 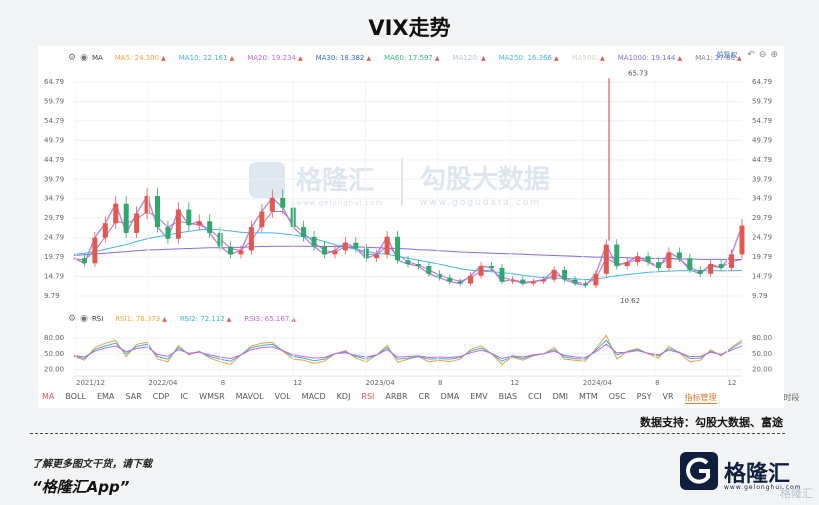 I want to click on adjust-toggle: 前复权, so click(x=727, y=55).